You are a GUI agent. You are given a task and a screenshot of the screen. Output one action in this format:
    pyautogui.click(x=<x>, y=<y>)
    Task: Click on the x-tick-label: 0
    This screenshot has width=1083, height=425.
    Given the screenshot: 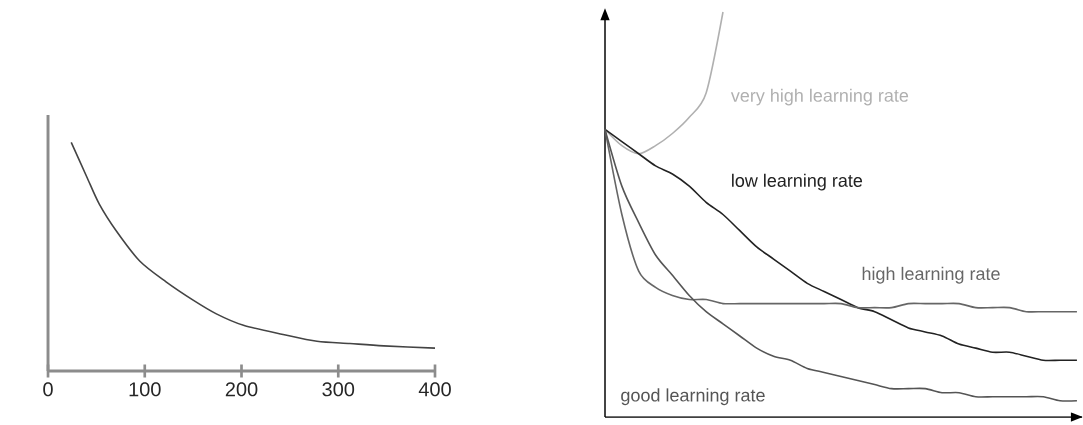 What is the action you would take?
    pyautogui.click(x=48, y=389)
    